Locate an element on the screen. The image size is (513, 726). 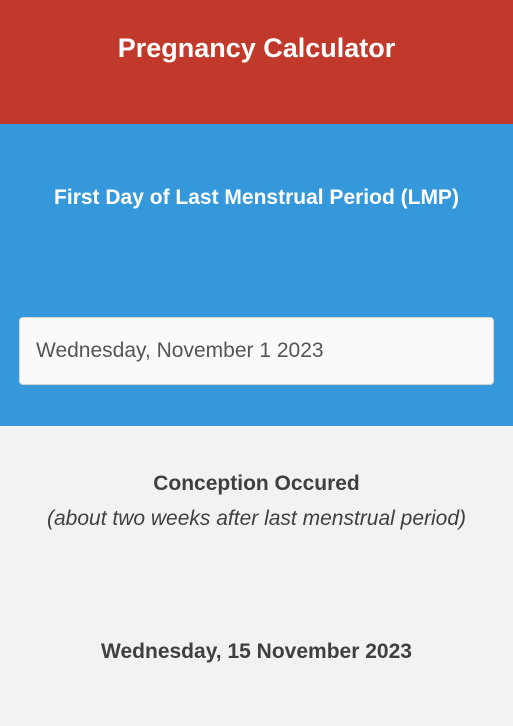
conception-date: Wednesday, 15 November 2023 is located at coordinates (256, 651).